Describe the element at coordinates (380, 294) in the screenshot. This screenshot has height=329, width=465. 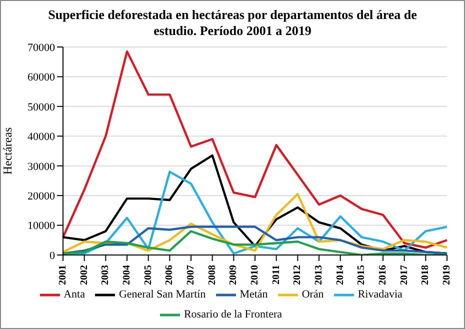
I see `legend-label: Rivadavia` at that location.